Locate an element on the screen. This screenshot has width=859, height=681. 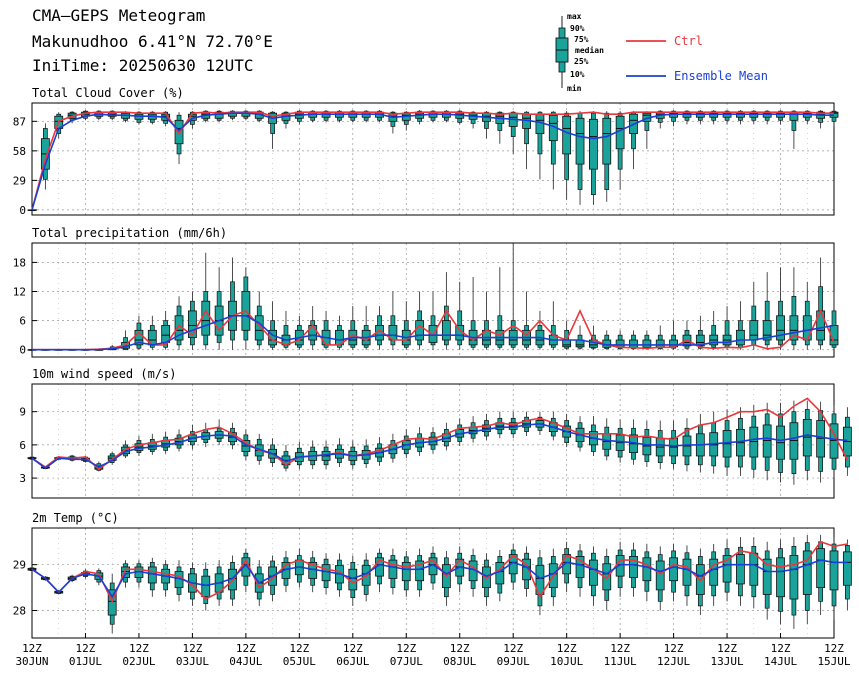
panel-2-ytick-label: 12 is located at coordinates (19, 292).